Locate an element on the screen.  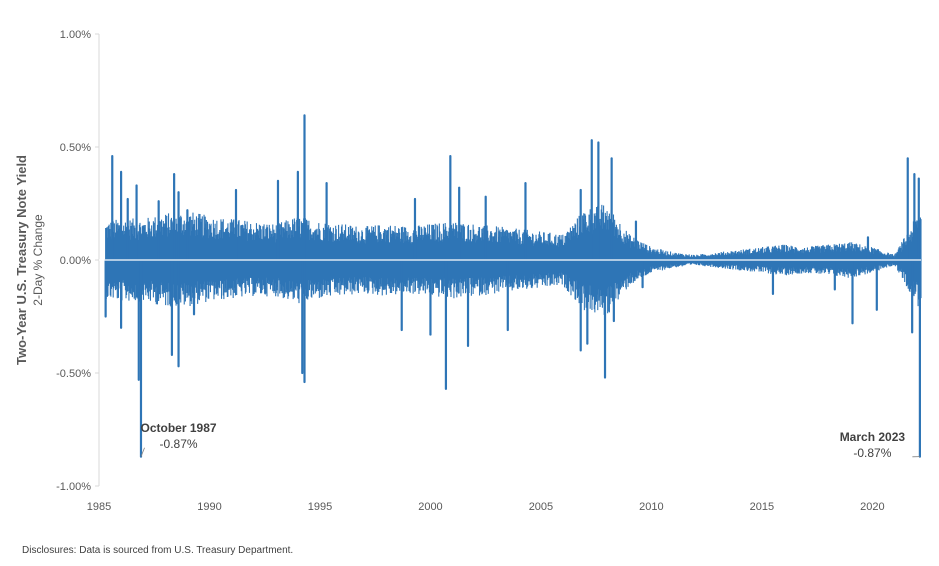
y-tick-label: 0.50% is located at coordinates (75, 148).